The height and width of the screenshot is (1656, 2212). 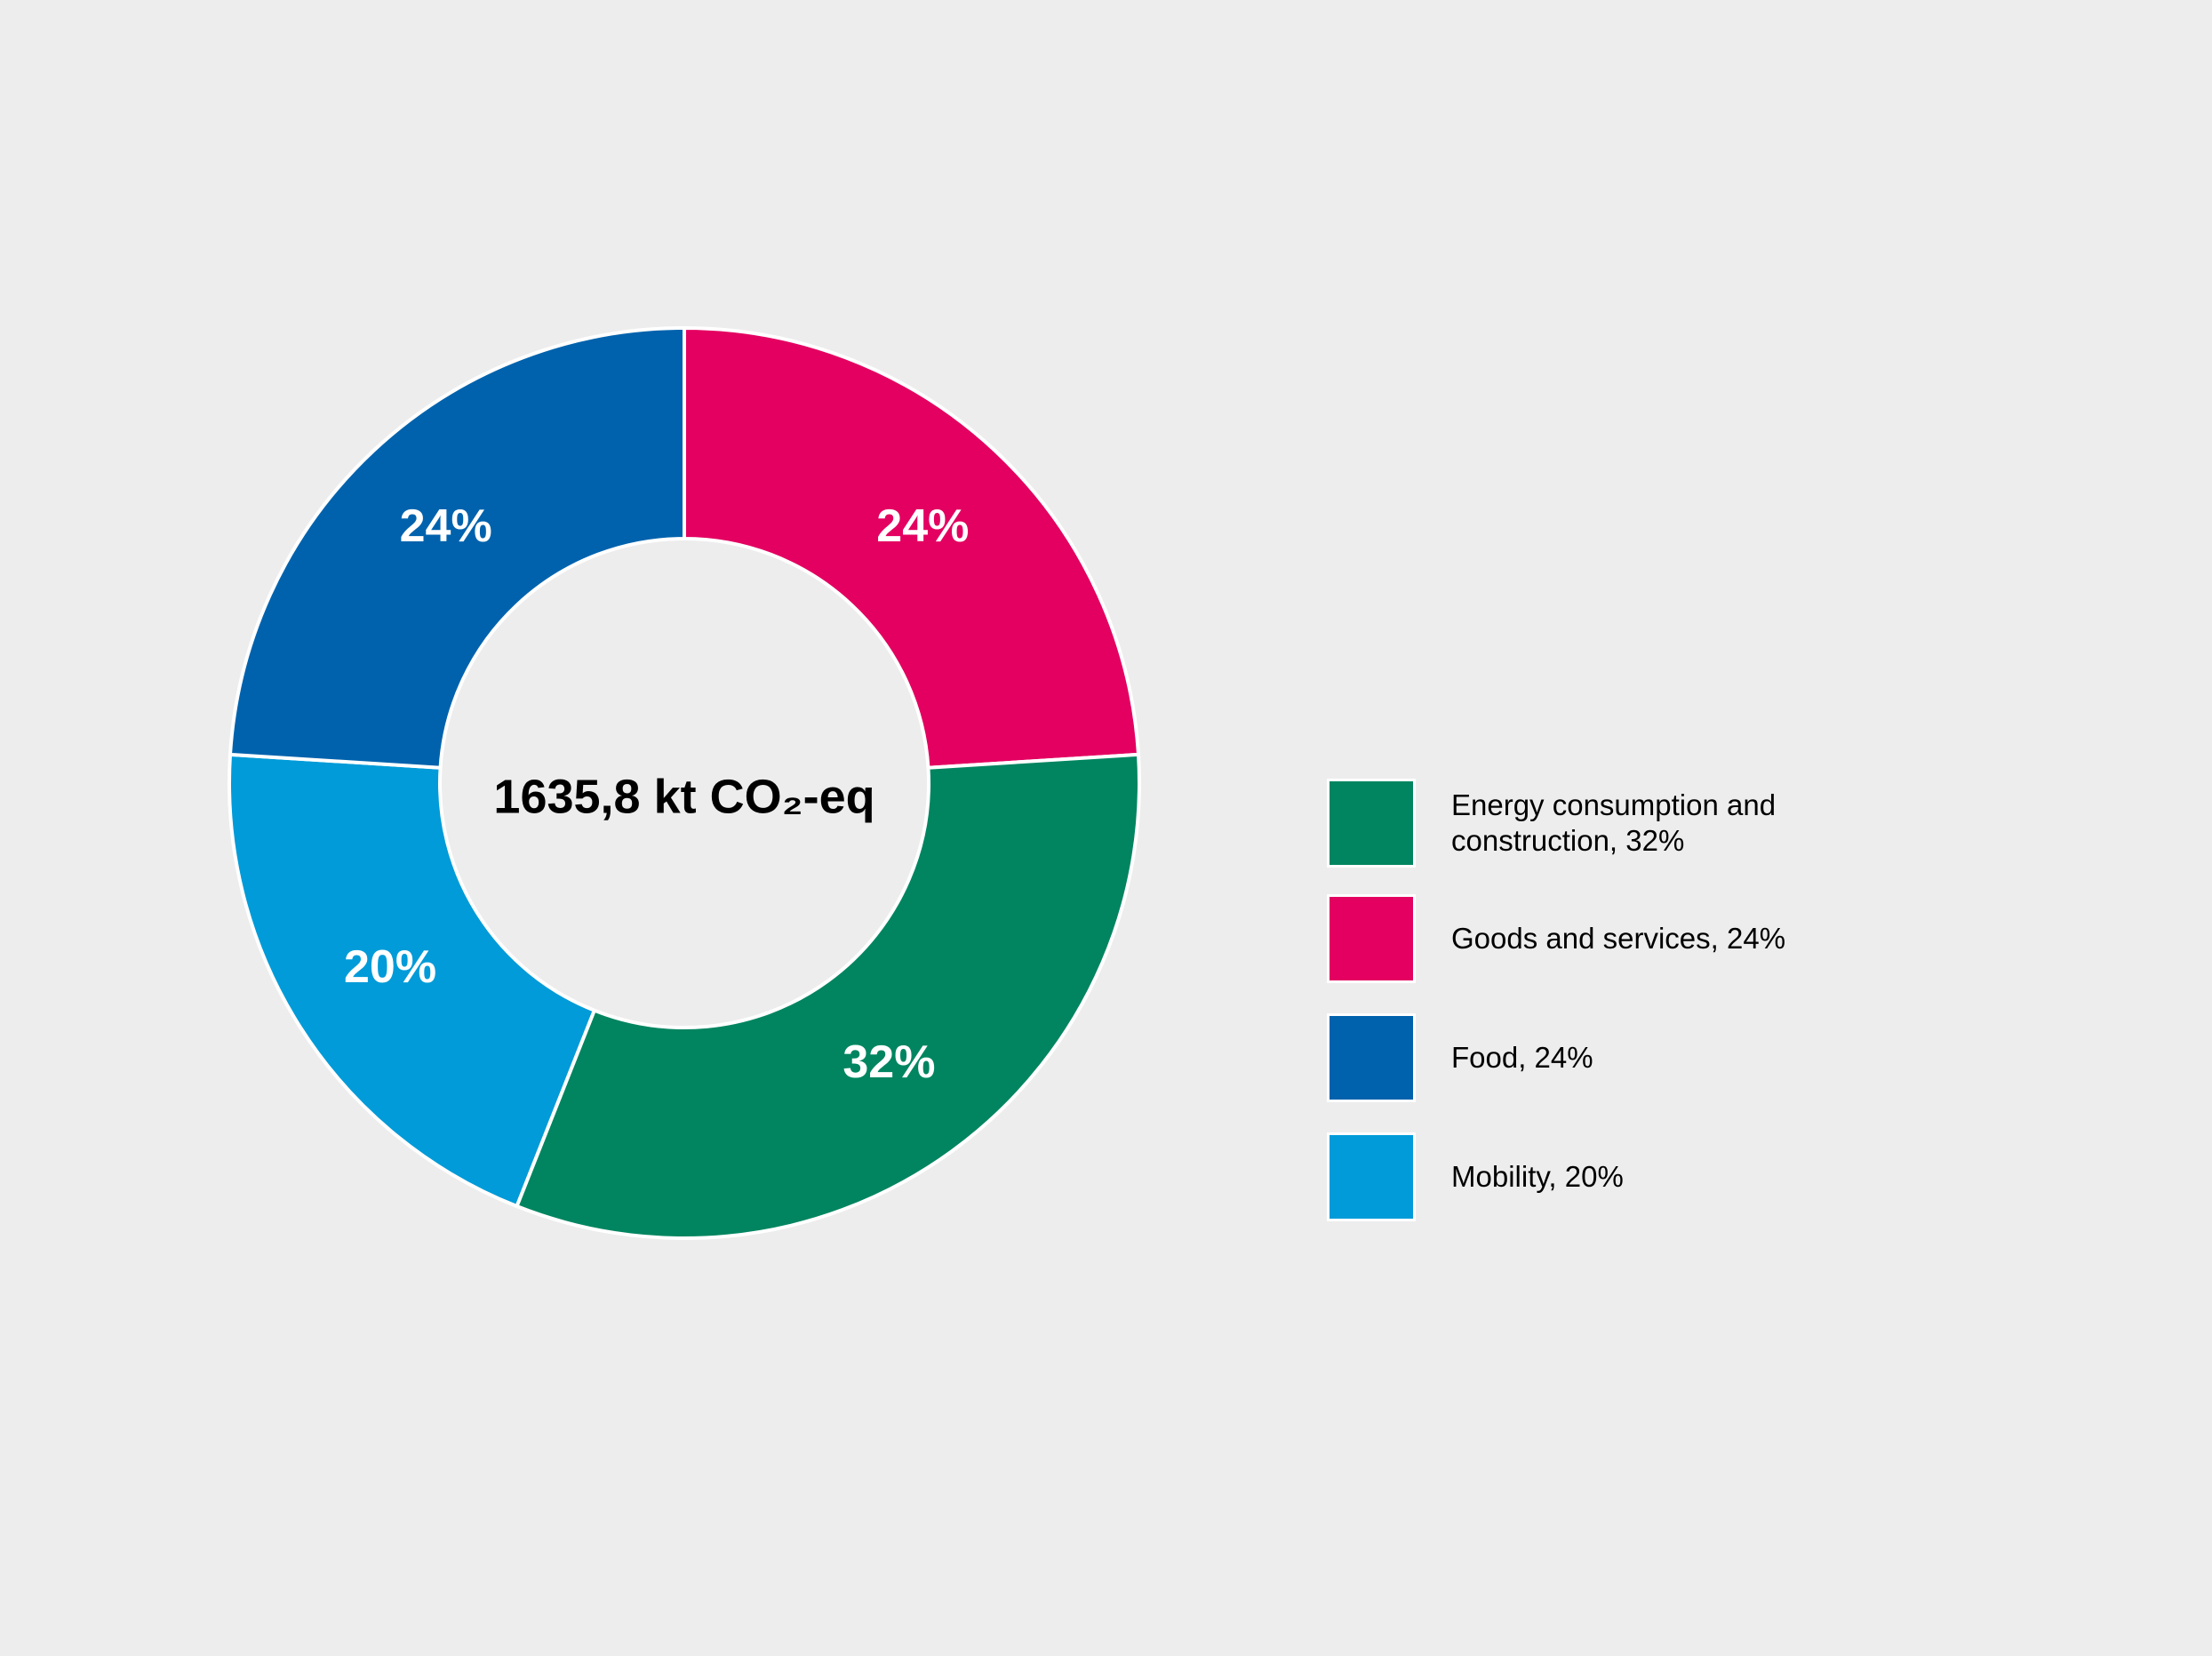 What do you see at coordinates (1638, 1176) in the screenshot?
I see `legend-item: Mobility, 20%` at bounding box center [1638, 1176].